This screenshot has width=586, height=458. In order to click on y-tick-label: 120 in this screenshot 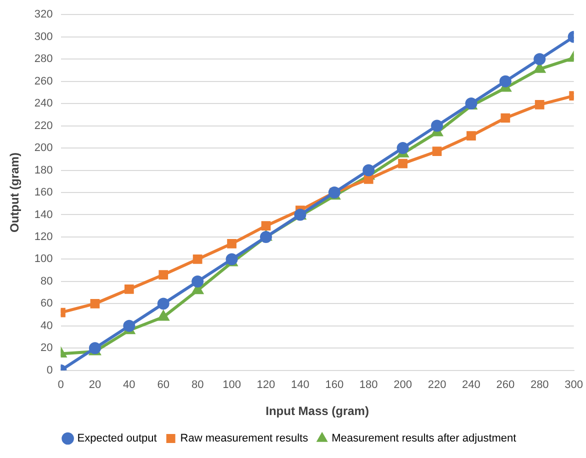, I will do `click(43, 237)`.